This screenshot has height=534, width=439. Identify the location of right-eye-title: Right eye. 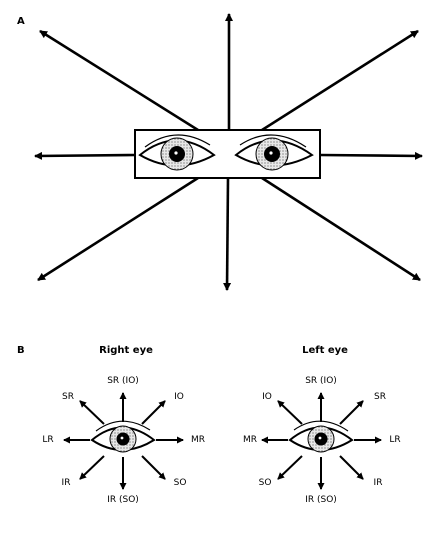
(126, 350).